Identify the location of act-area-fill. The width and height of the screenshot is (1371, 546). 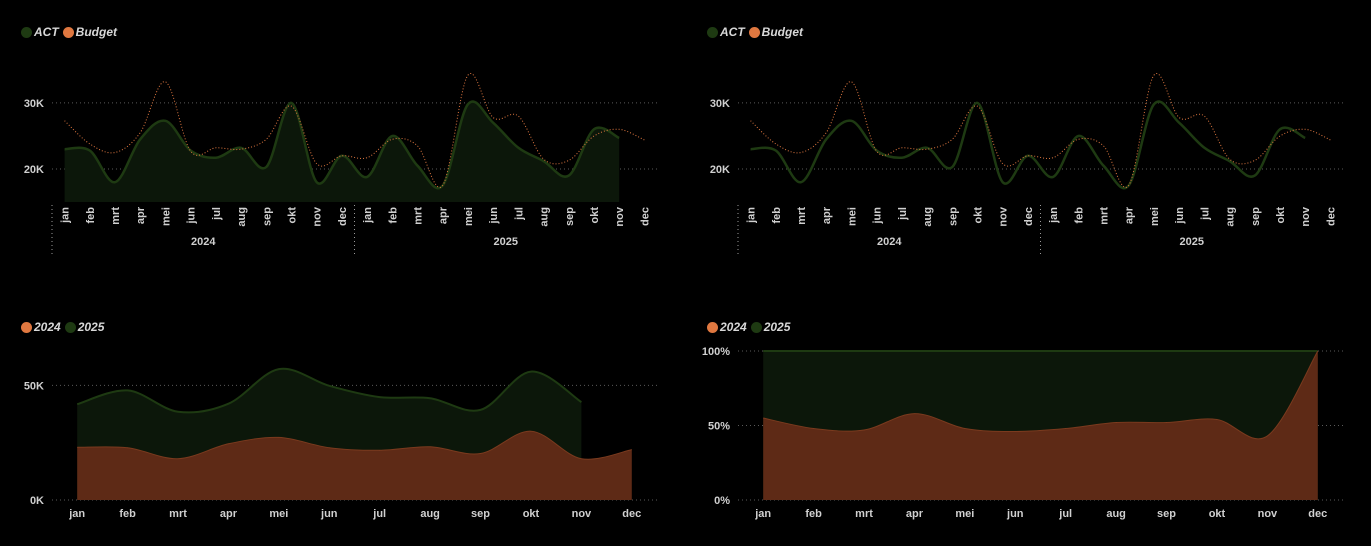
(342, 151).